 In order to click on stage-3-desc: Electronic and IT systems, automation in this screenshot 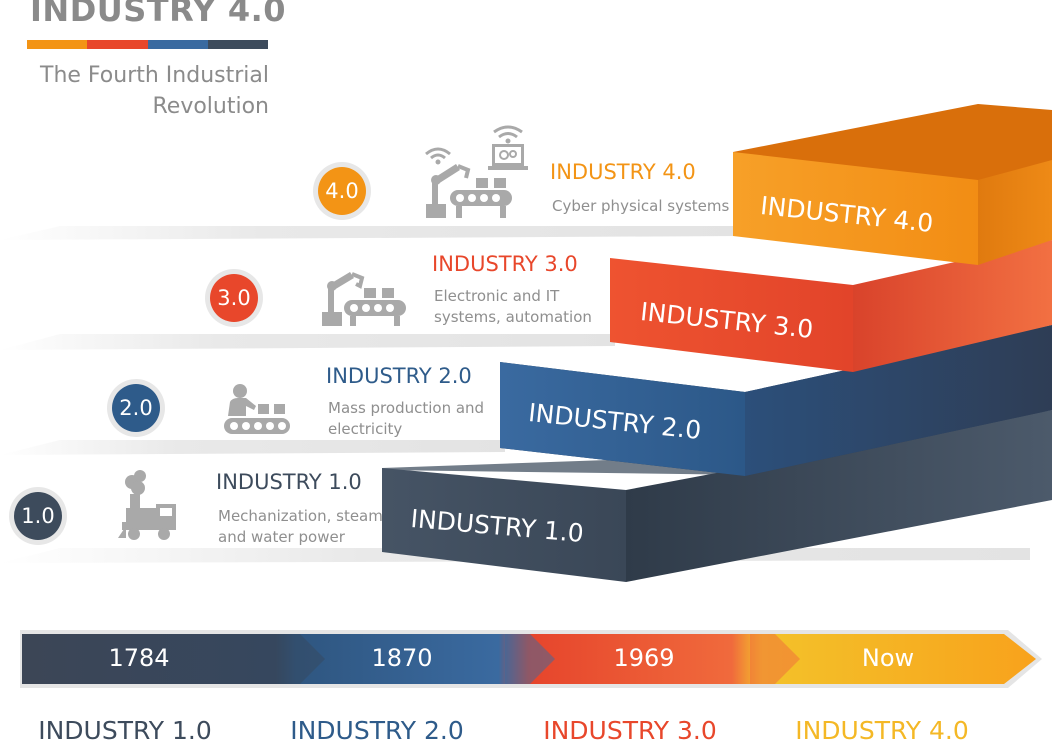, I will do `click(513, 307)`.